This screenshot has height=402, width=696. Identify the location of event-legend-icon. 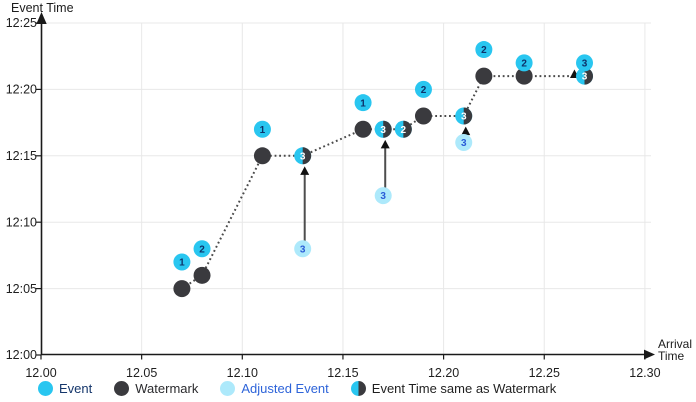
(45, 388).